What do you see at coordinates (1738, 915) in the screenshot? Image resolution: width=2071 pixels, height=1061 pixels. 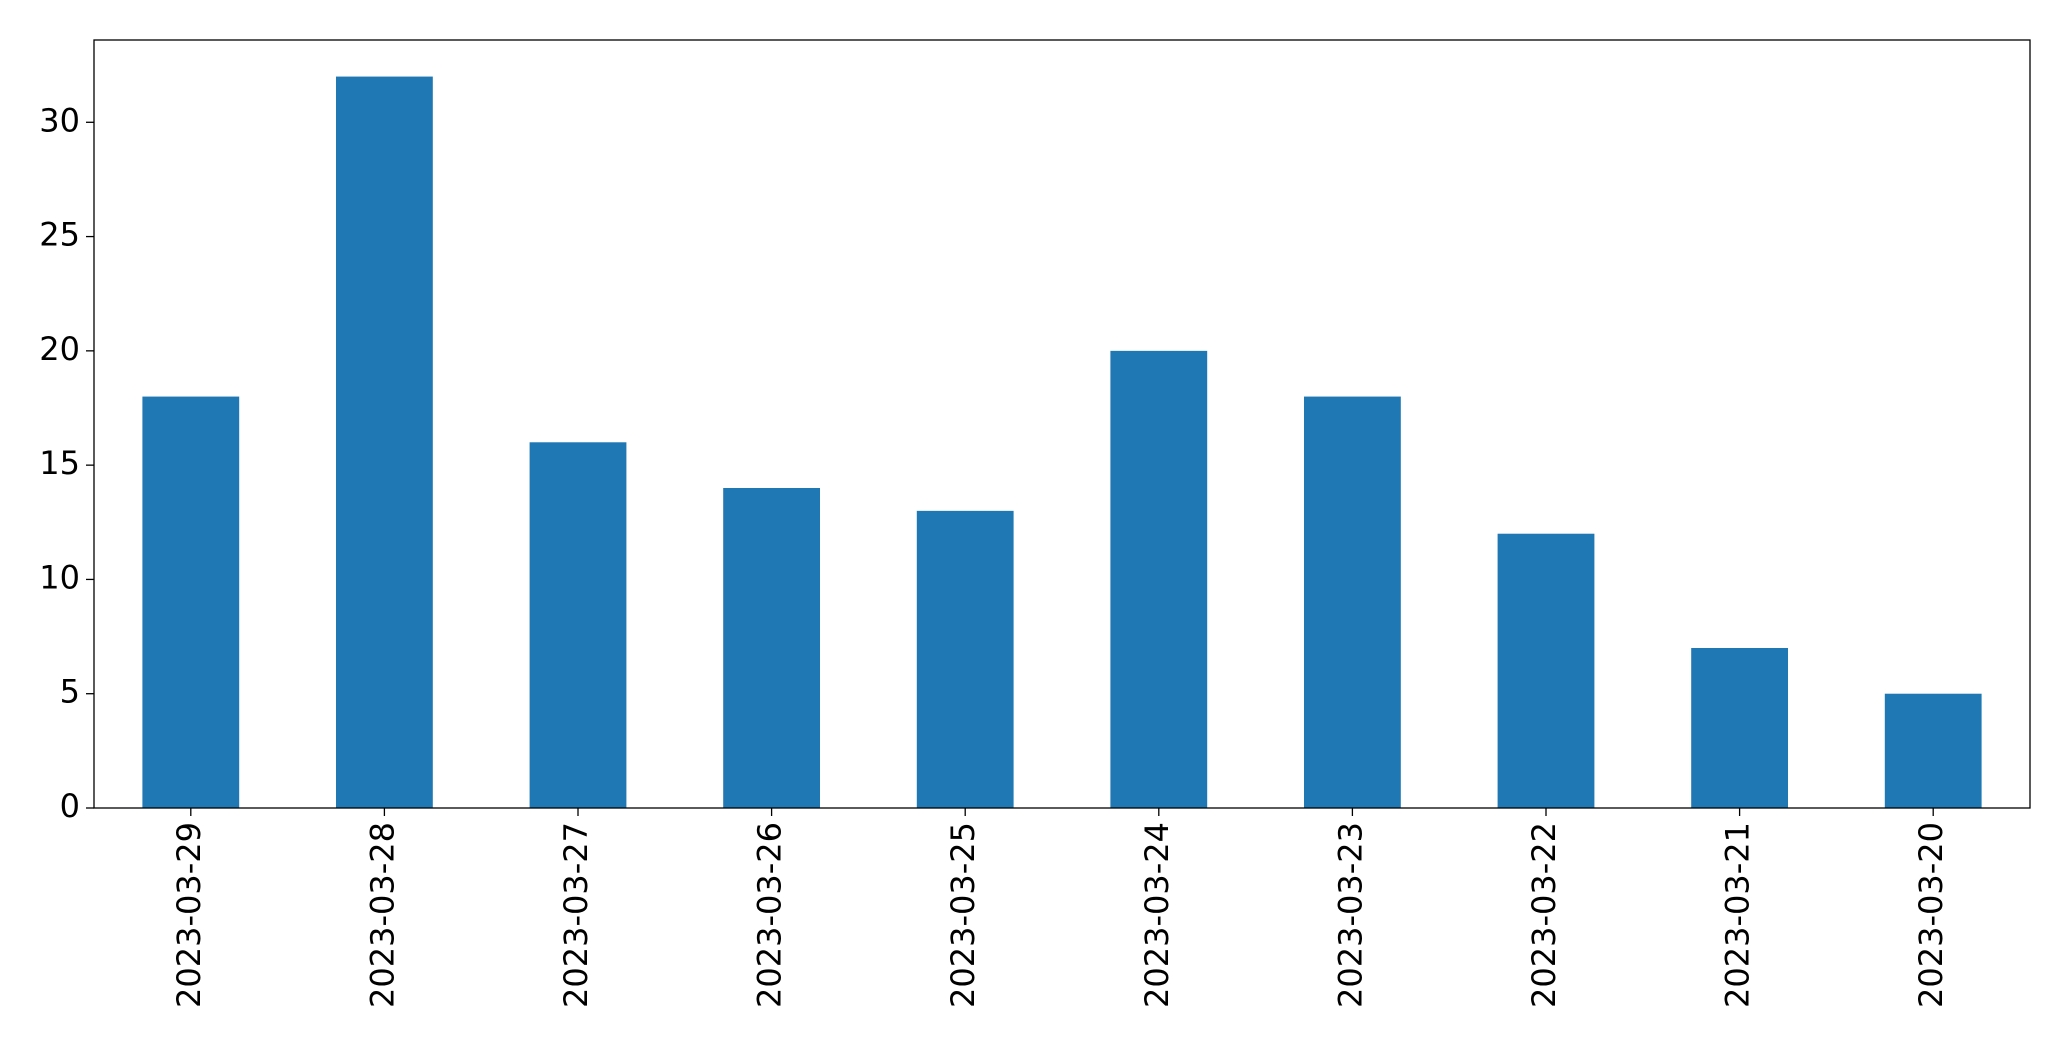 I see `x-tick-label: 2023-03-21` at bounding box center [1738, 915].